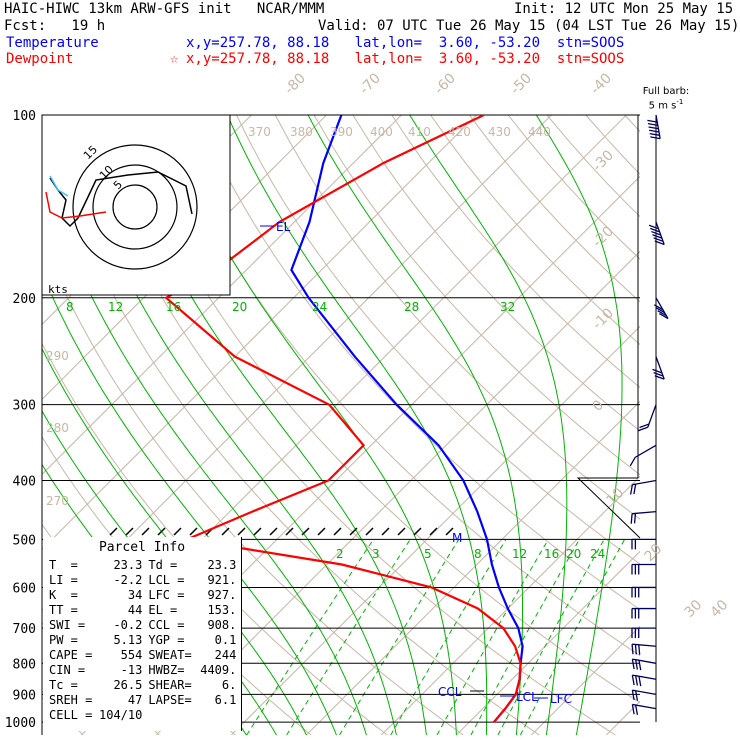 The width and height of the screenshot is (740, 740). I want to click on level-marker-label: CCL, so click(450, 692).